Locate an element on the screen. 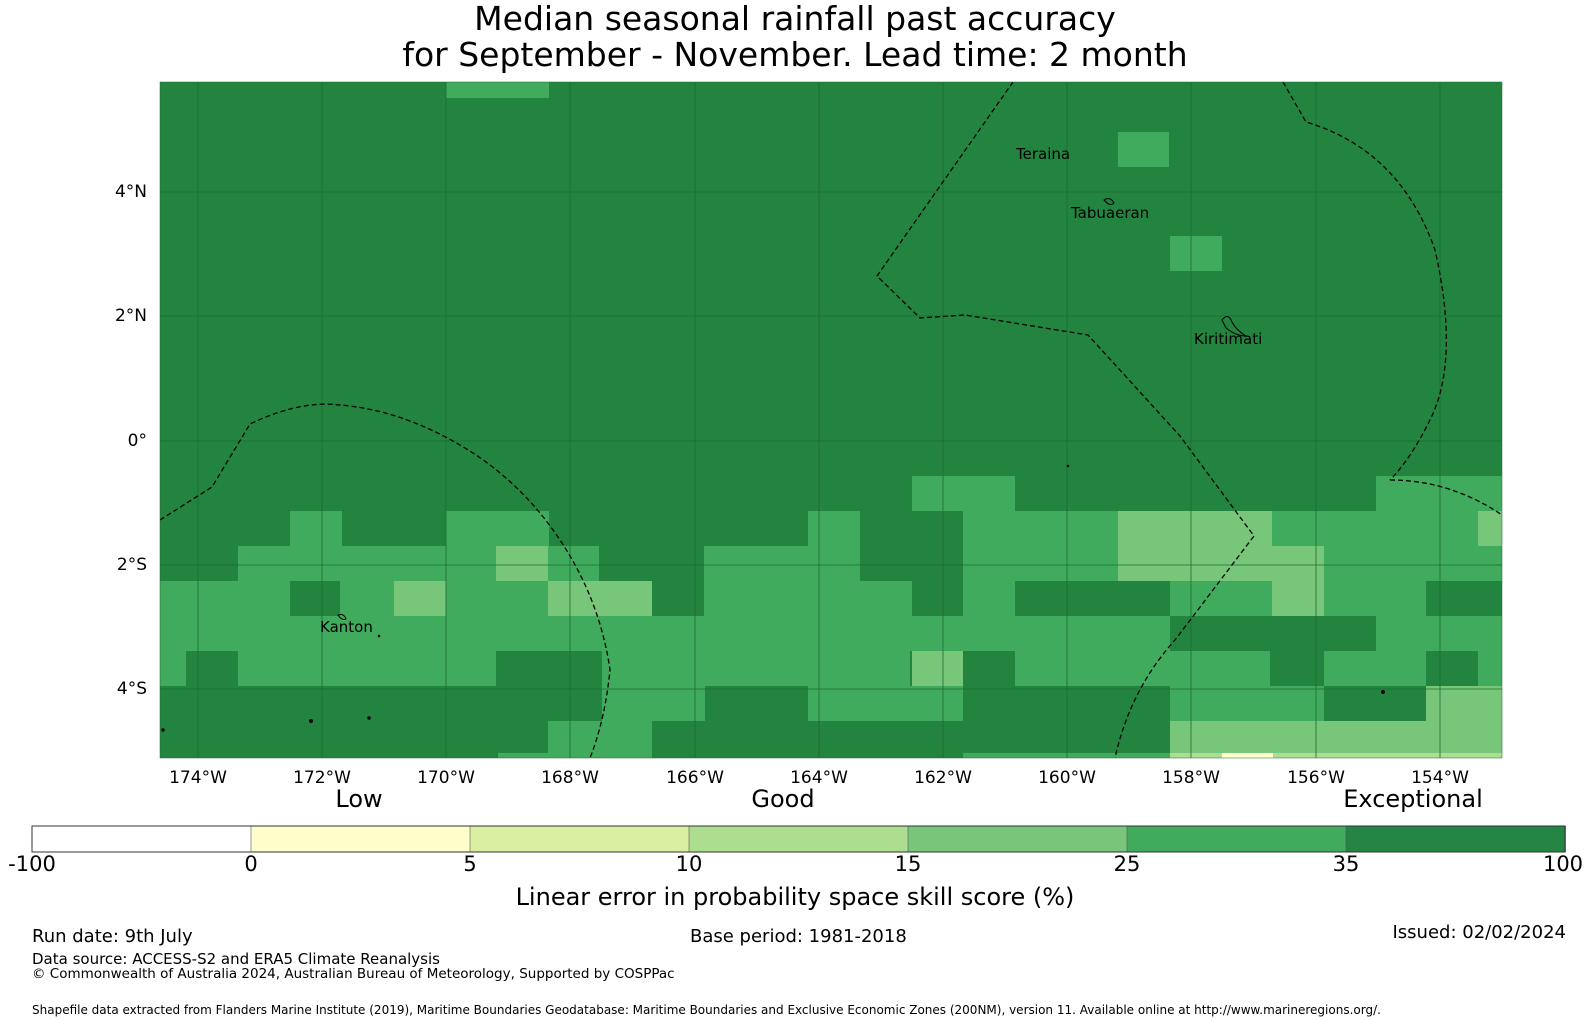  lat-tick-label: 2°S is located at coordinates (131, 565).